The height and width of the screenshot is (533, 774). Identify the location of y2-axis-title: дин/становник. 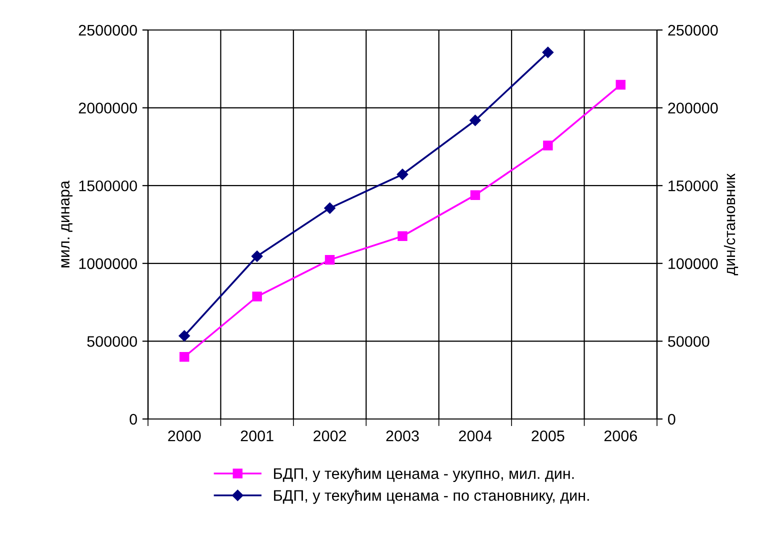
(731, 225).